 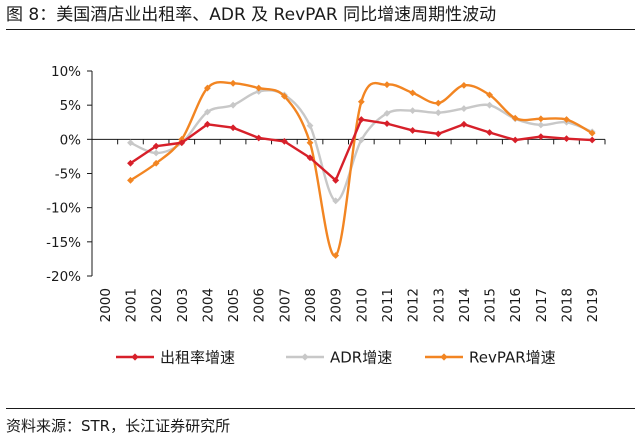 I want to click on y-tick-label: -15%, so click(x=63, y=243).